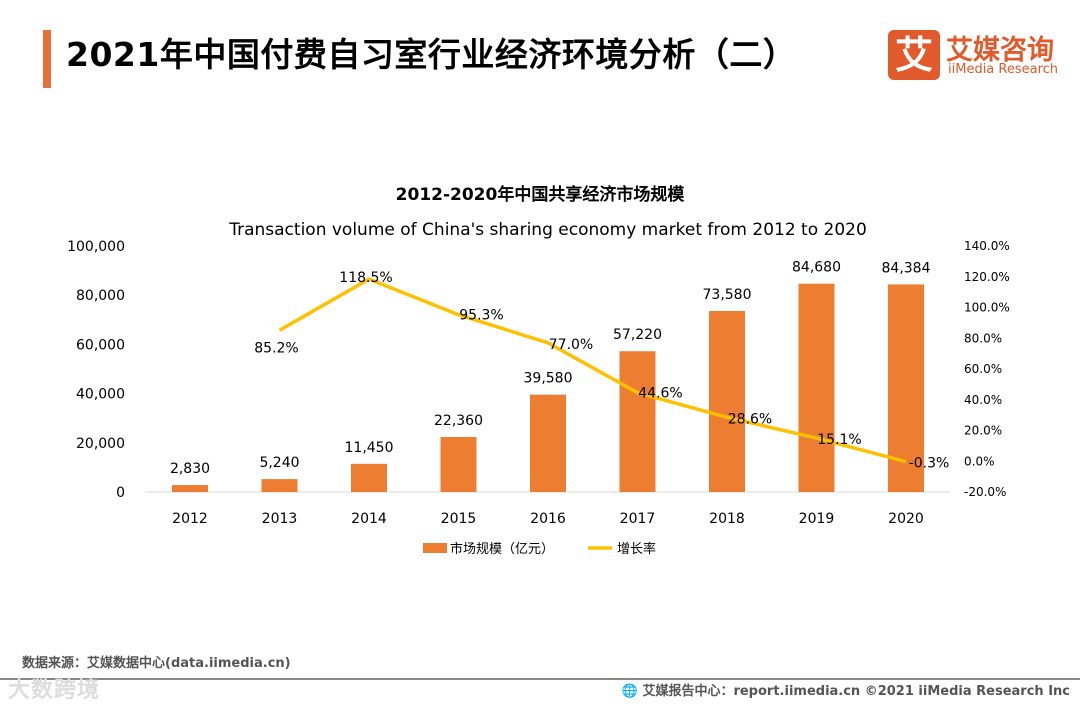  I want to click on legend-bar-swatch, so click(435, 548).